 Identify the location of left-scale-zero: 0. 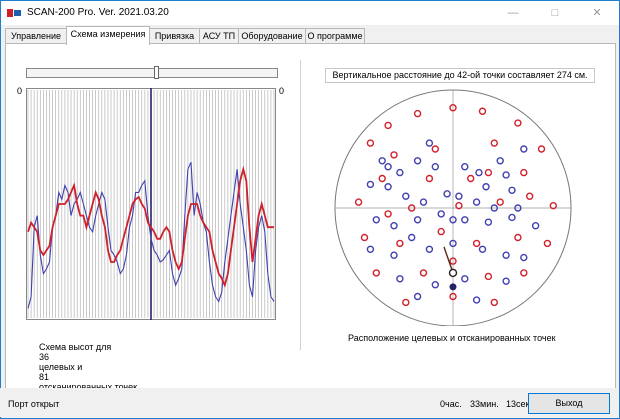
(20, 91).